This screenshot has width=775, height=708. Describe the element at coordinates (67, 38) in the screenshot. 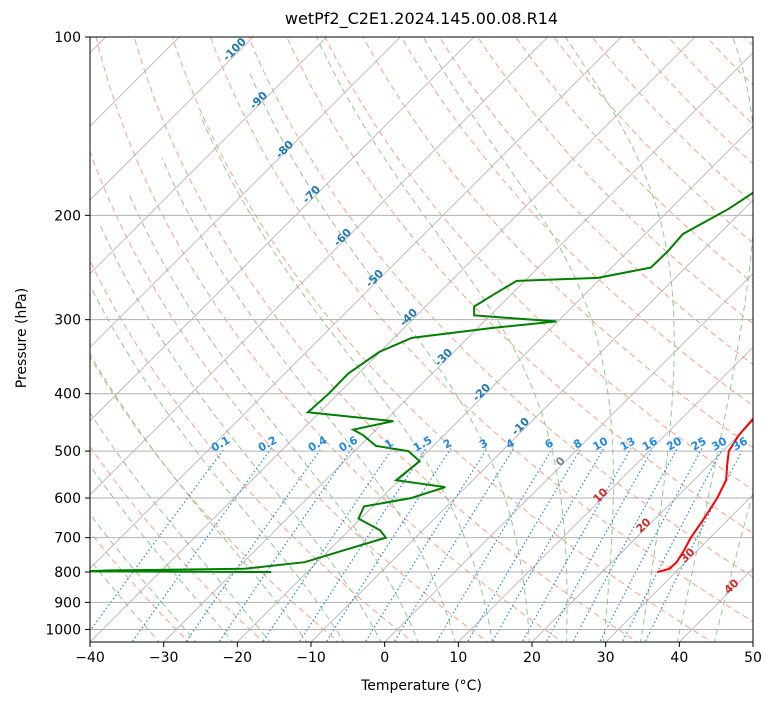

I see `y-tick-label: 100` at that location.